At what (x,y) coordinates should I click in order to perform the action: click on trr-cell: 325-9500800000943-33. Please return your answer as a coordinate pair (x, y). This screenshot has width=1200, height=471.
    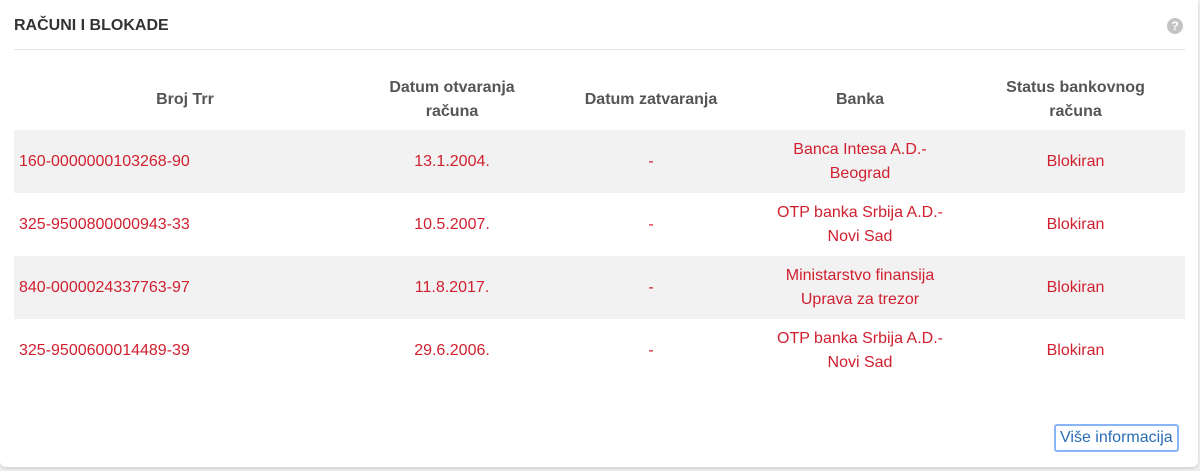
    Looking at the image, I should click on (104, 224).